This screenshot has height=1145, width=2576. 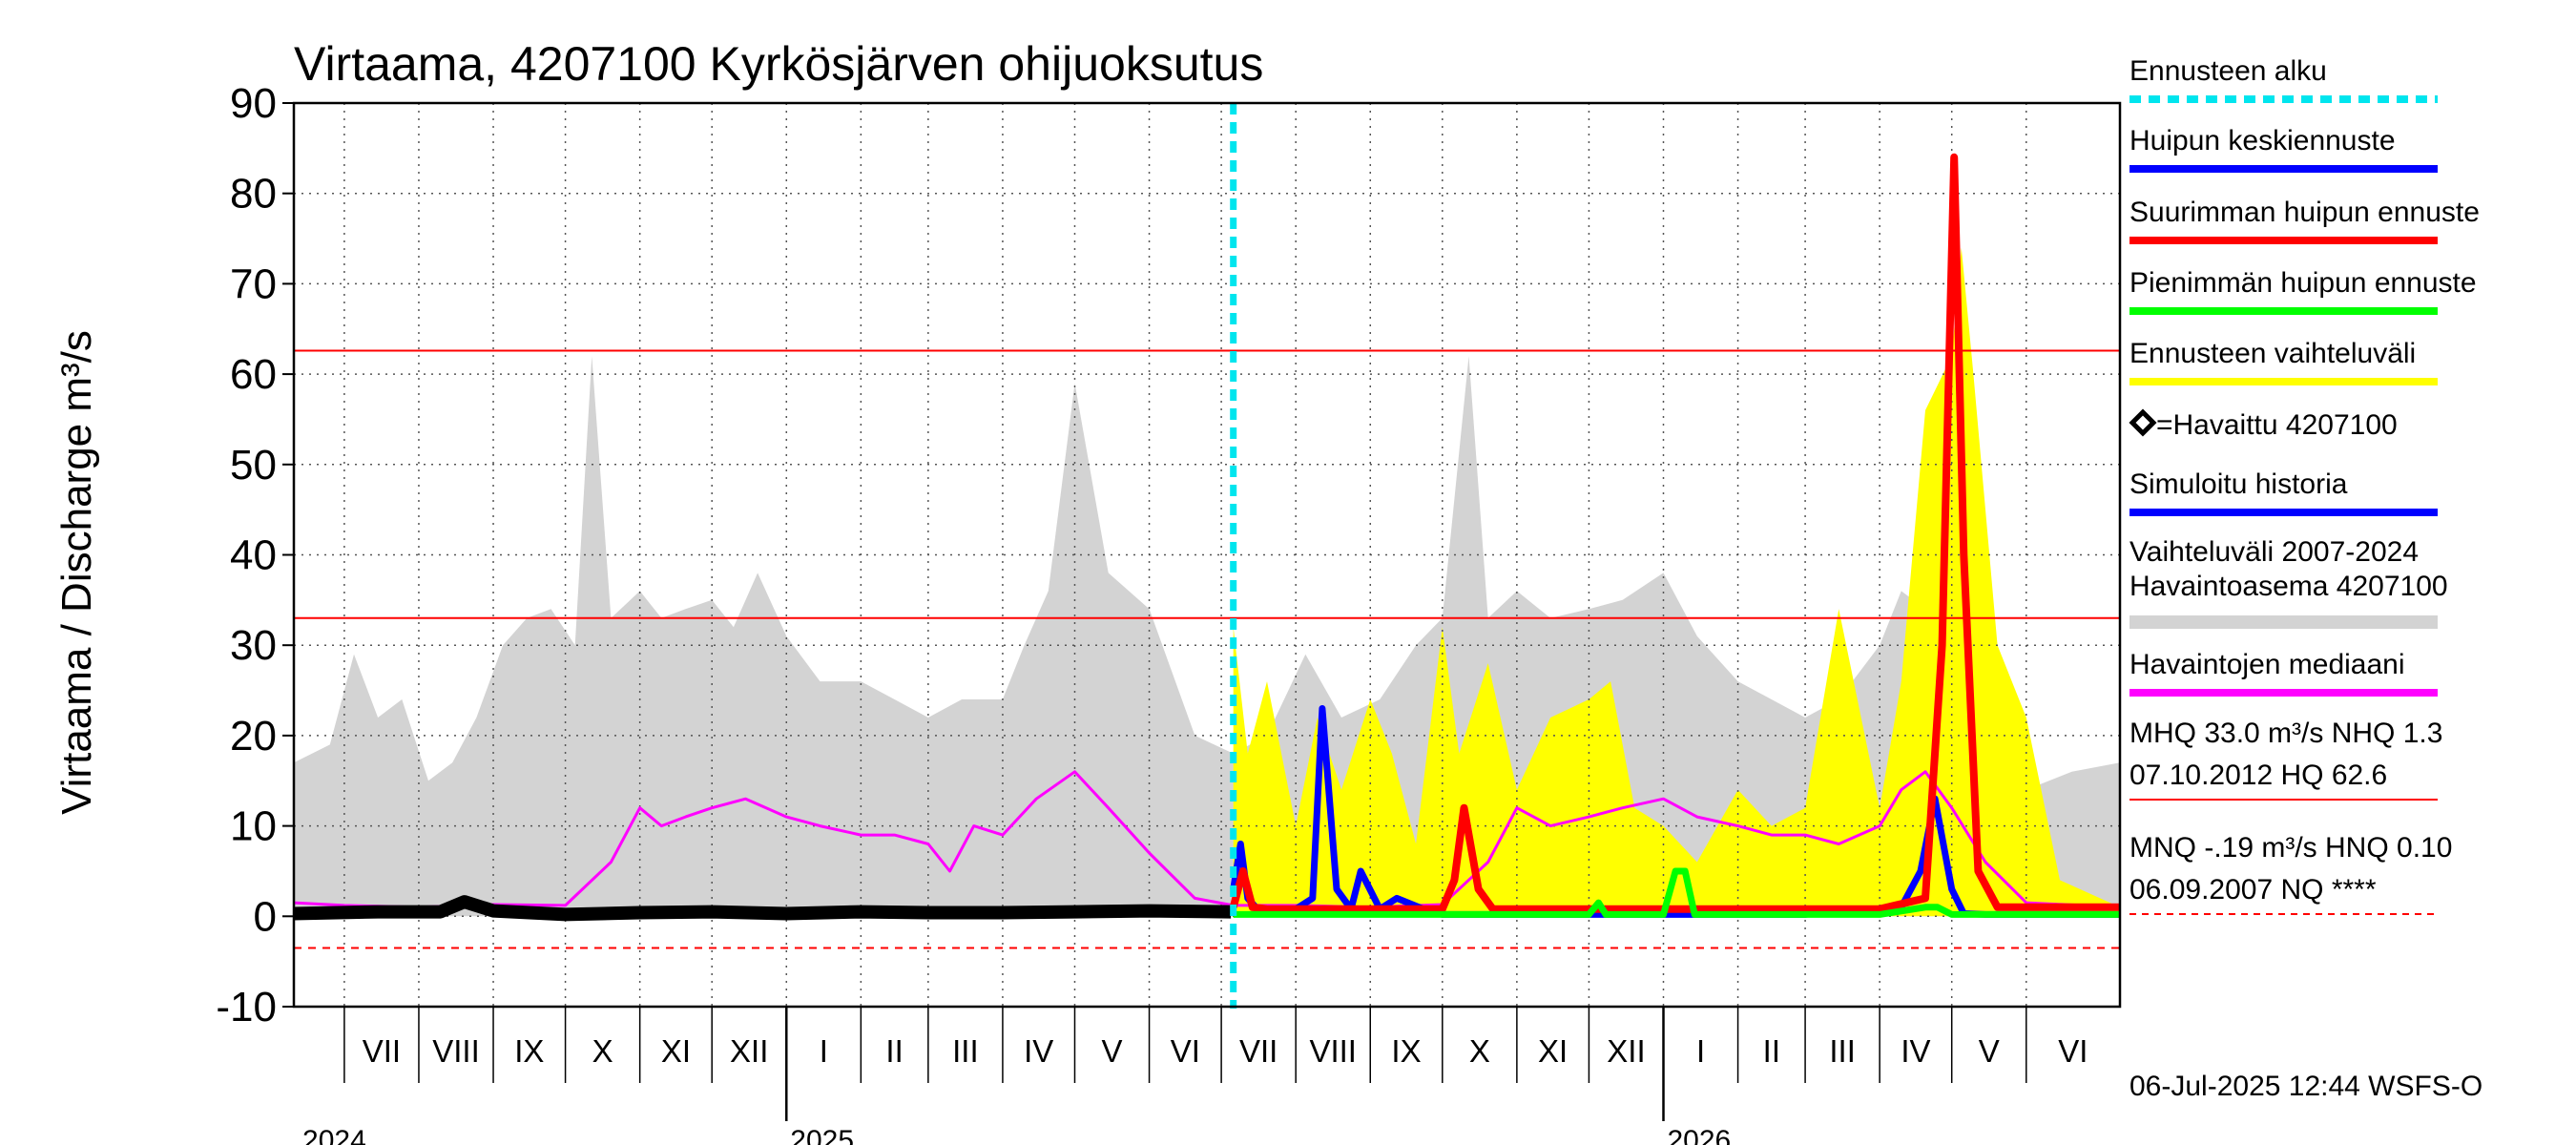 I want to click on month-label-15: X, so click(x=1479, y=1051).